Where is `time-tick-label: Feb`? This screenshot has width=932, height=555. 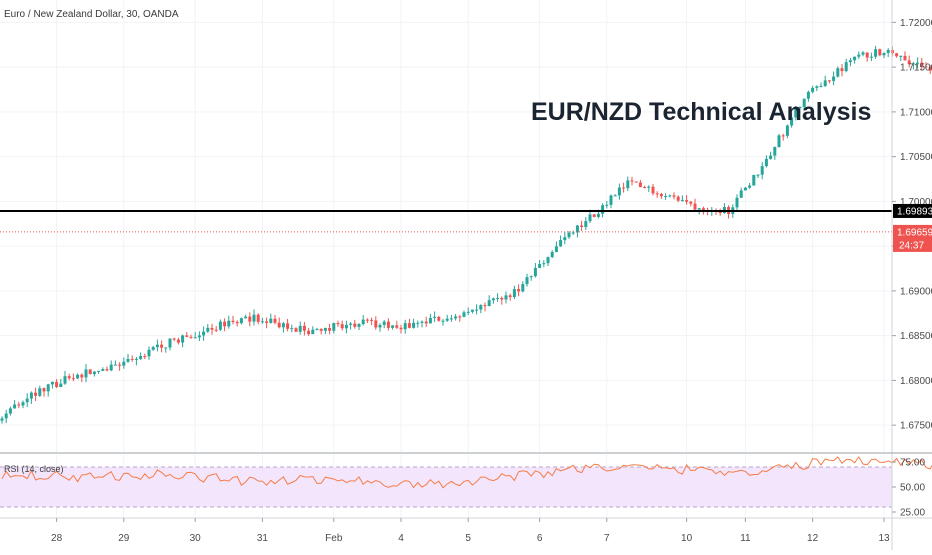
time-tick-label: Feb is located at coordinates (334, 538).